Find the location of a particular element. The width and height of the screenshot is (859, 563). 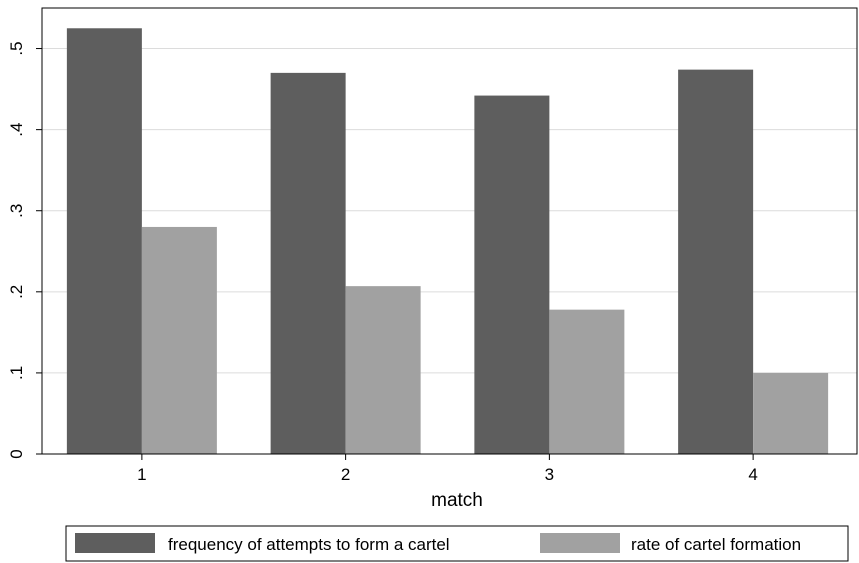

x-axis-title: match is located at coordinates (457, 500).